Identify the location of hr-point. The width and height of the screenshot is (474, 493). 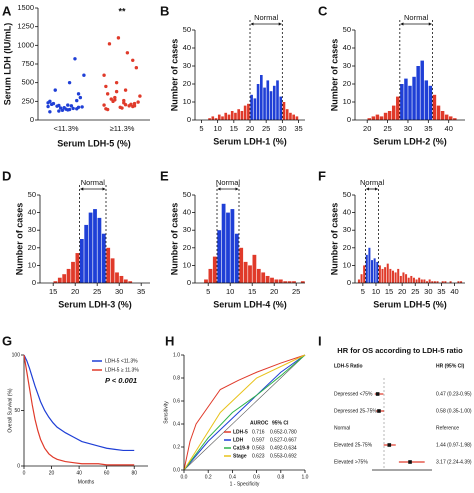
(389, 445).